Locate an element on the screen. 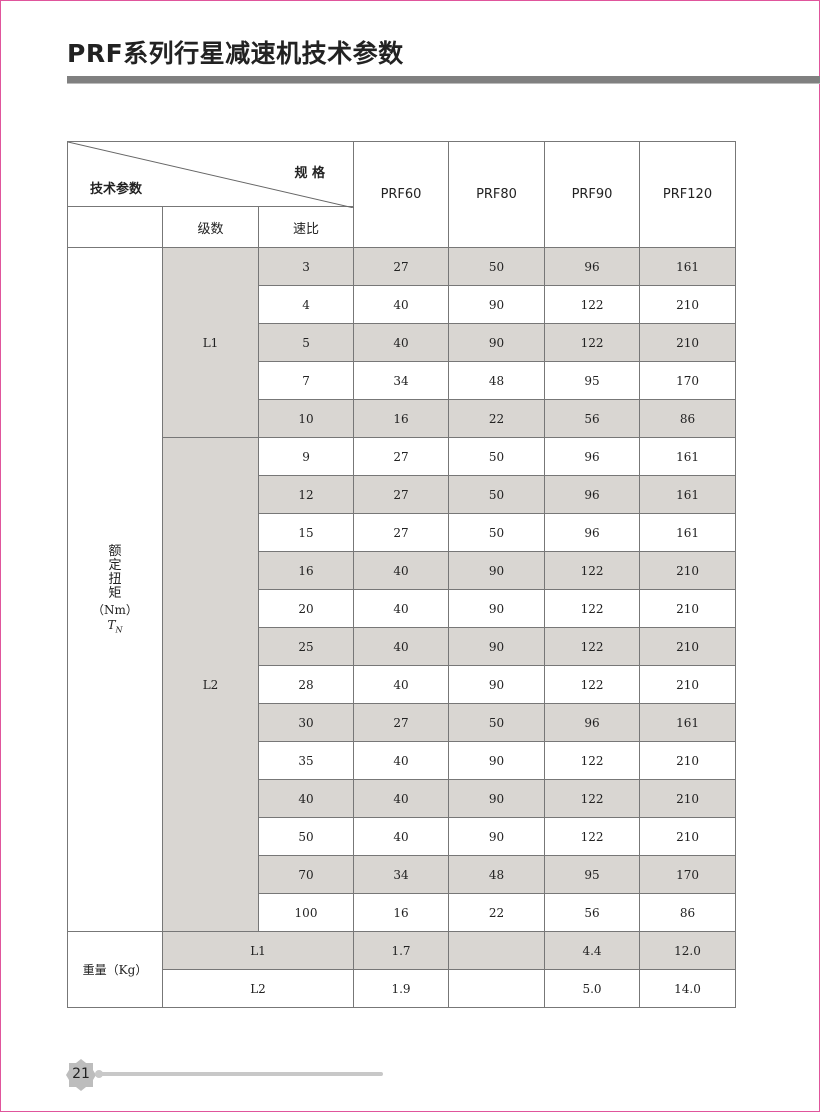 The width and height of the screenshot is (820, 1112). torque-label-cell: 额定扭矩 （Nm） TN is located at coordinates (115, 589).